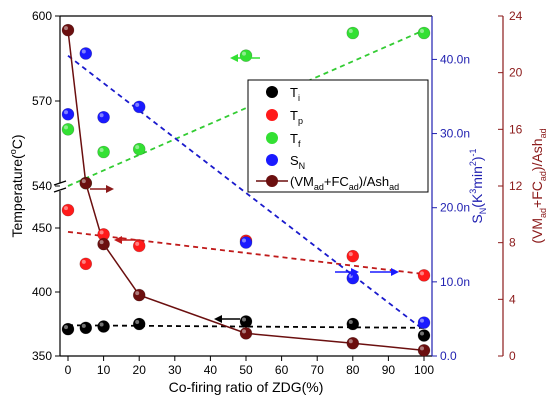 Image resolution: width=550 pixels, height=409 pixels. I want to click on legend-box, so click(338, 136).